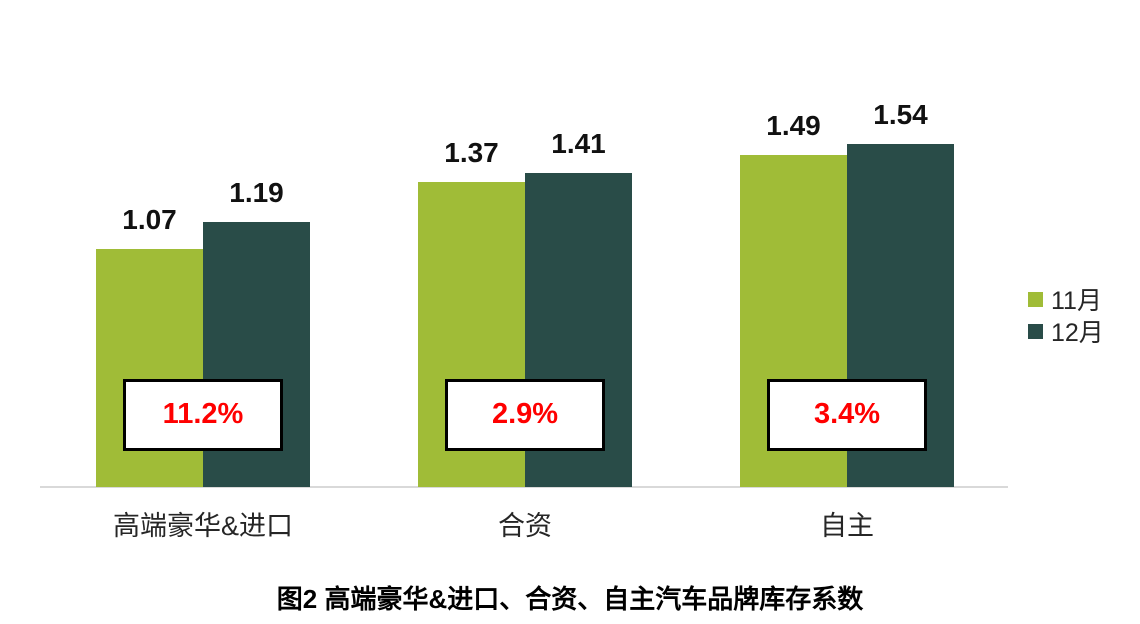 The width and height of the screenshot is (1140, 624). Describe the element at coordinates (203, 526) in the screenshot. I see `category-label-高端豪华&进口: 高端豪华&进口` at that location.